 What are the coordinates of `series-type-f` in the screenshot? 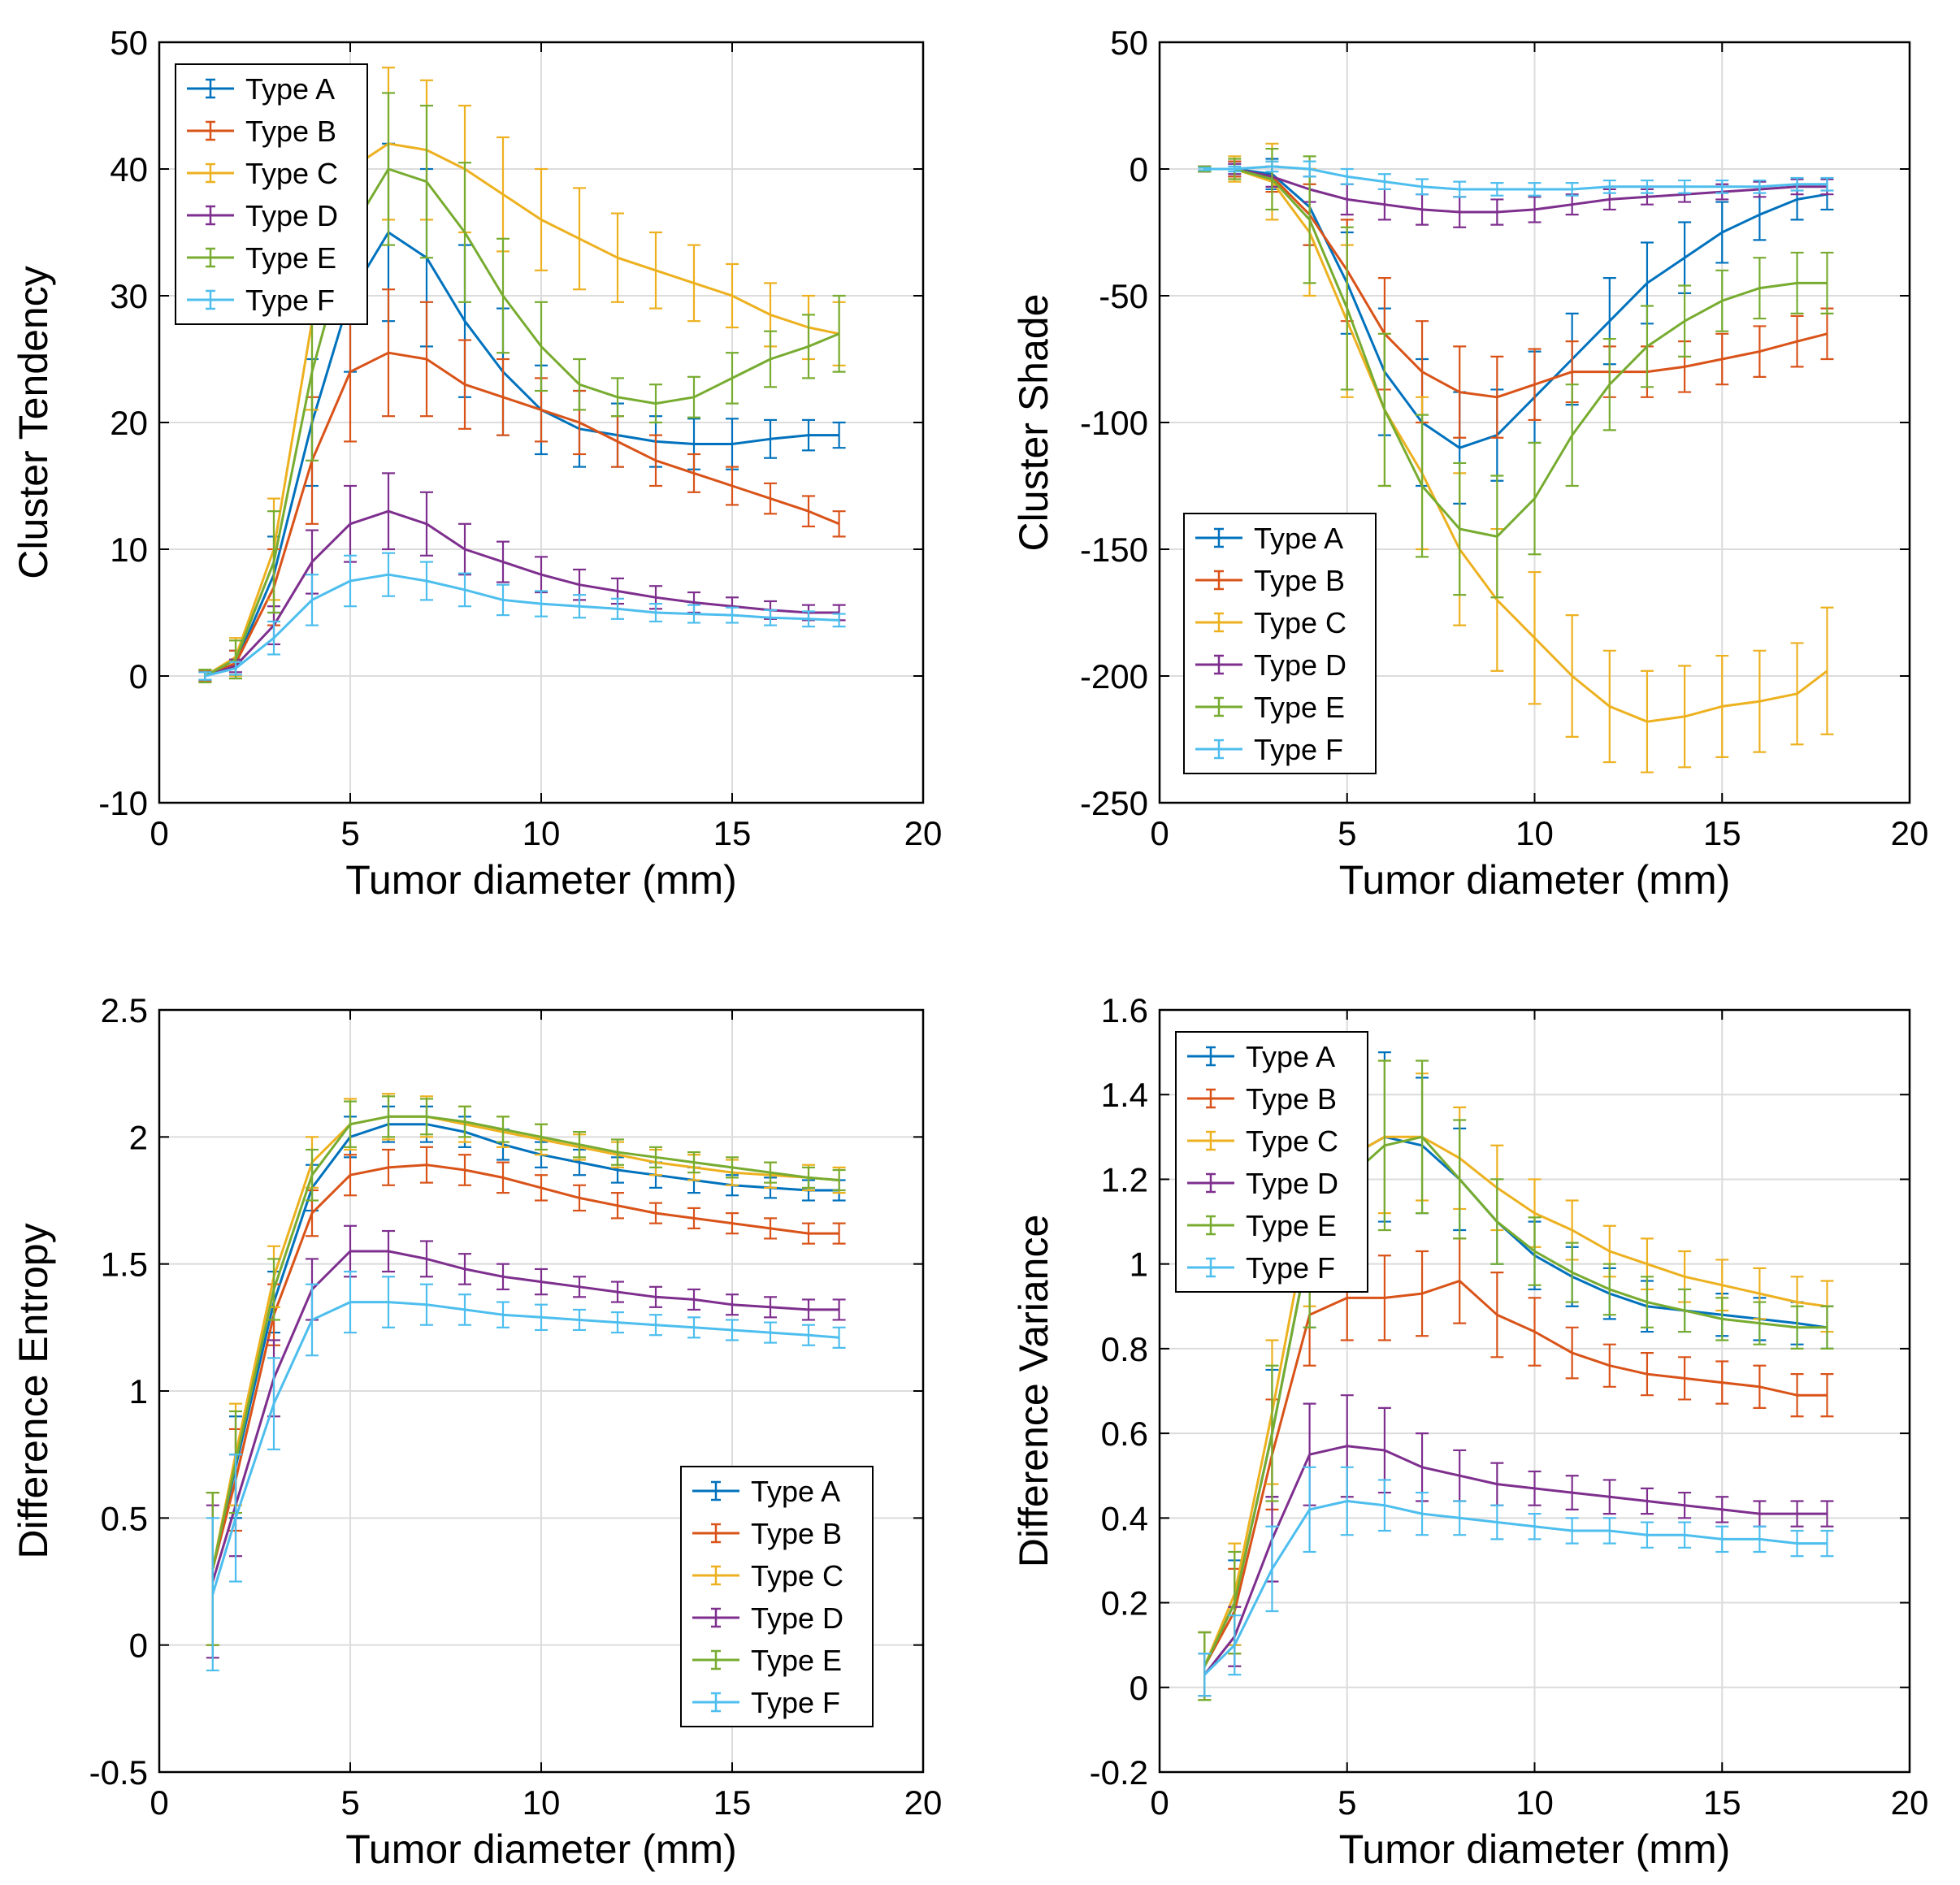 It's located at (526, 1471).